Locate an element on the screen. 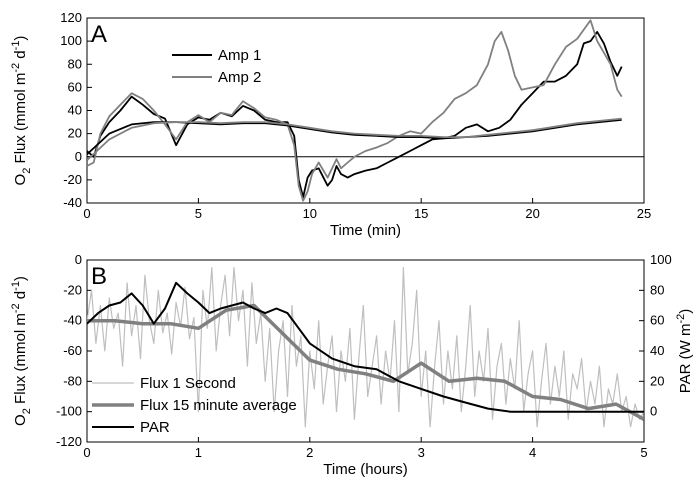 The image size is (700, 500). y-tick-label: -80 is located at coordinates (72, 380).